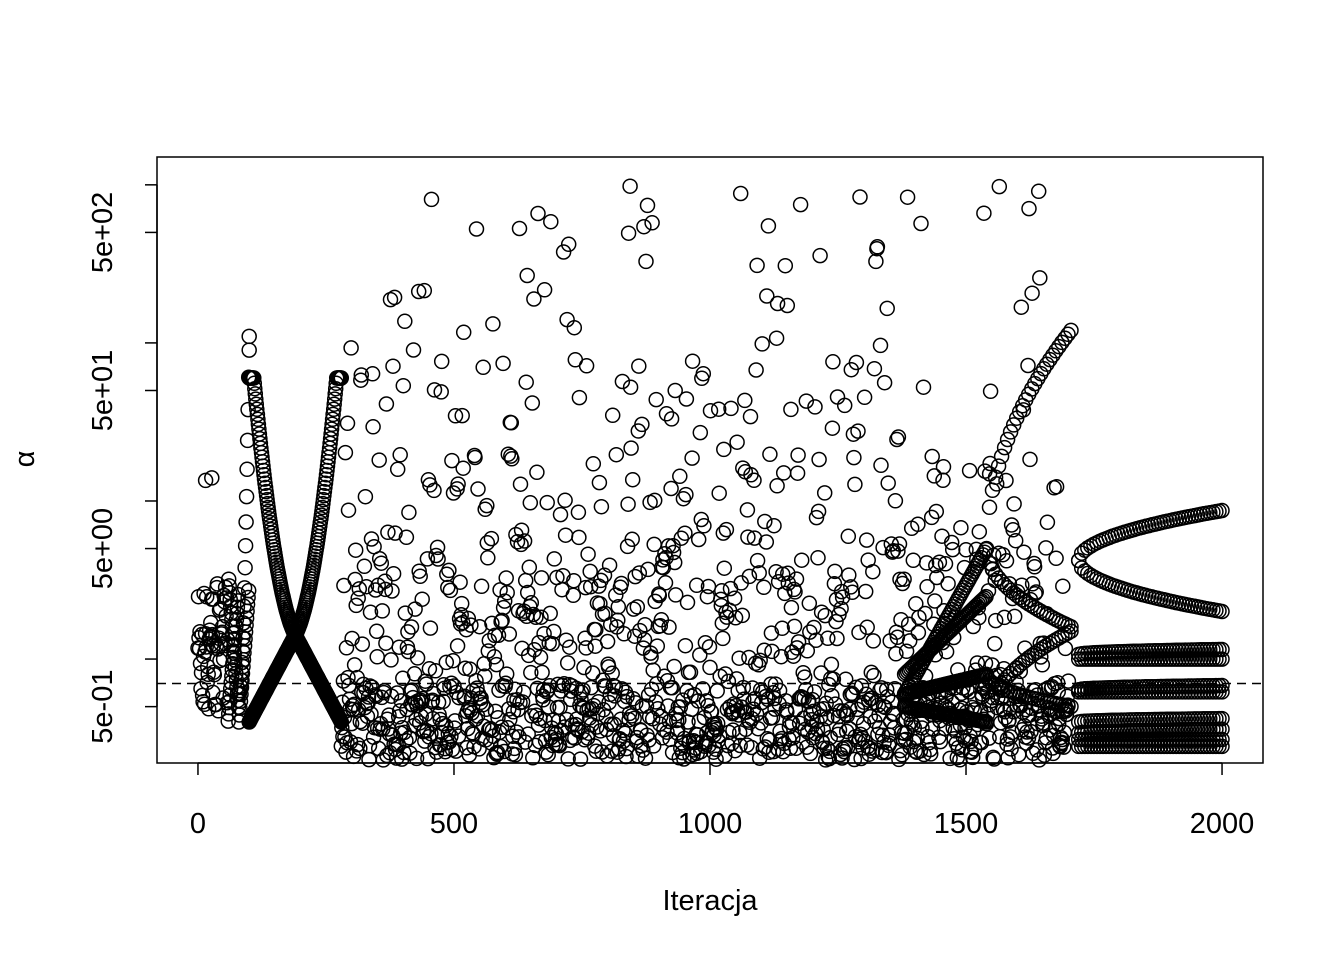  What do you see at coordinates (1222, 824) in the screenshot?
I see `x-tick-label: 2000` at bounding box center [1222, 824].